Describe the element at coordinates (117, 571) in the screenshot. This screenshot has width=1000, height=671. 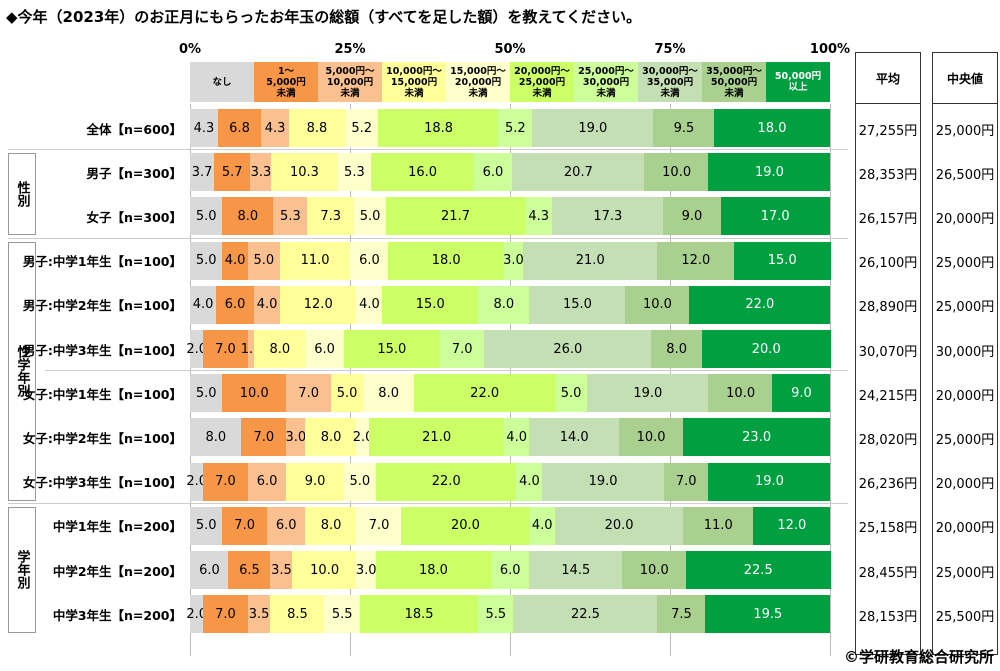
I see `row-label: 中学2年生【n=200】` at that location.